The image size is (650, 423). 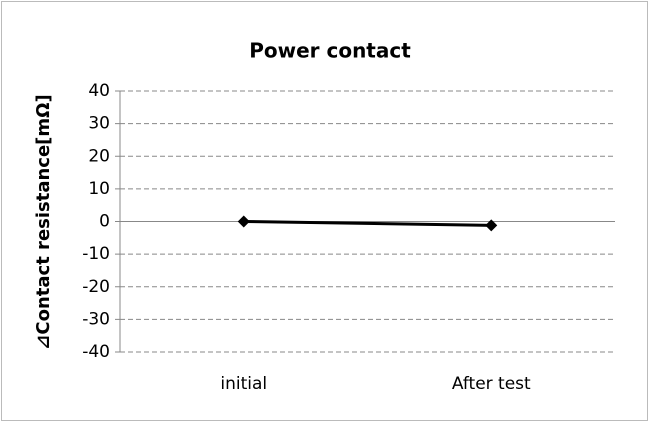 I want to click on y-tick-label: -30, so click(x=96, y=319).